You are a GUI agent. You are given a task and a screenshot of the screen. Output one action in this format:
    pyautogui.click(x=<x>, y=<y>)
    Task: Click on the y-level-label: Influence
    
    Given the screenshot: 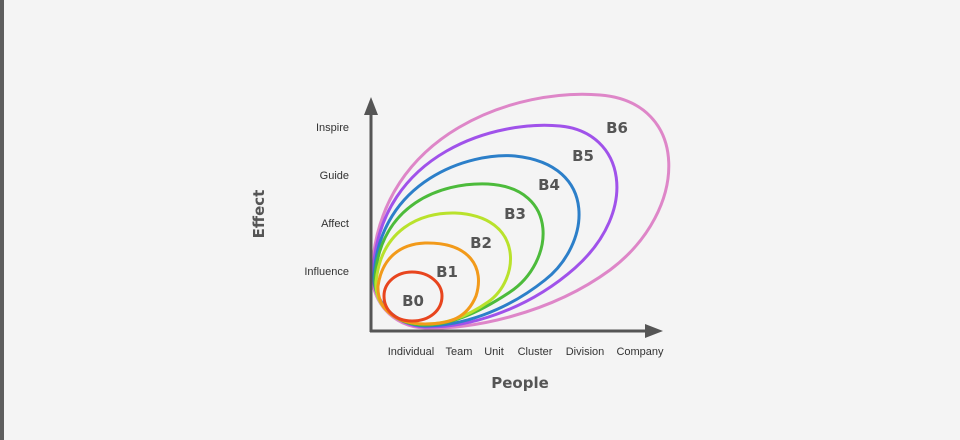 What is the action you would take?
    pyautogui.click(x=326, y=272)
    